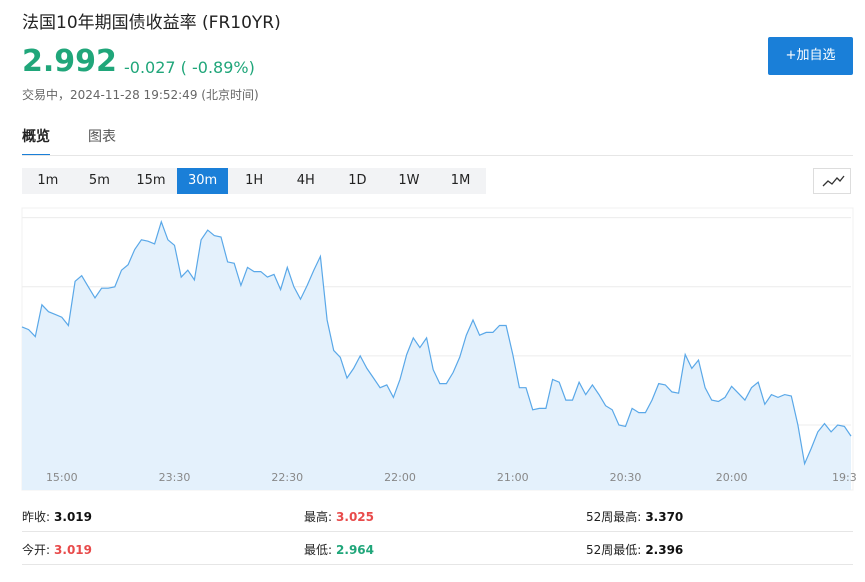 The image size is (865, 582). What do you see at coordinates (460, 180) in the screenshot?
I see `interval-button: 1M` at bounding box center [460, 180].